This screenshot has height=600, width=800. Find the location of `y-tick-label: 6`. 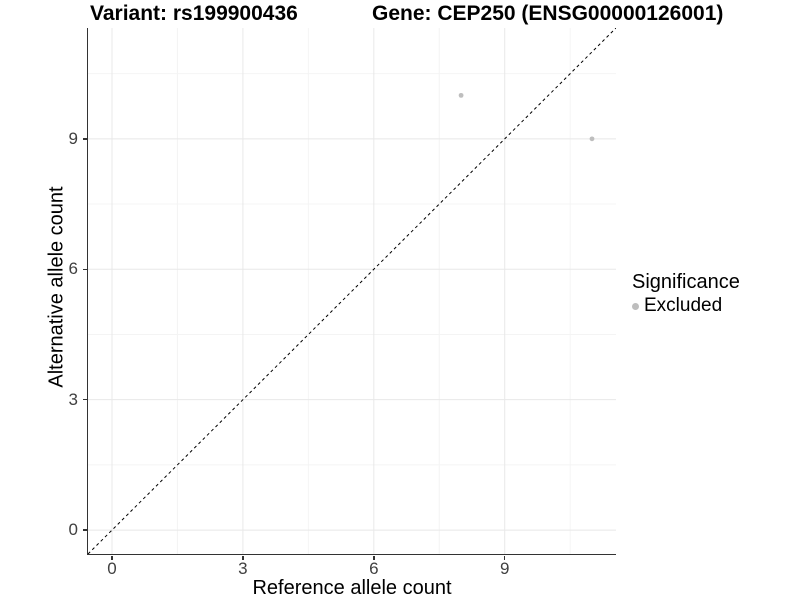

y-tick-label: 6 is located at coordinates (73, 269).